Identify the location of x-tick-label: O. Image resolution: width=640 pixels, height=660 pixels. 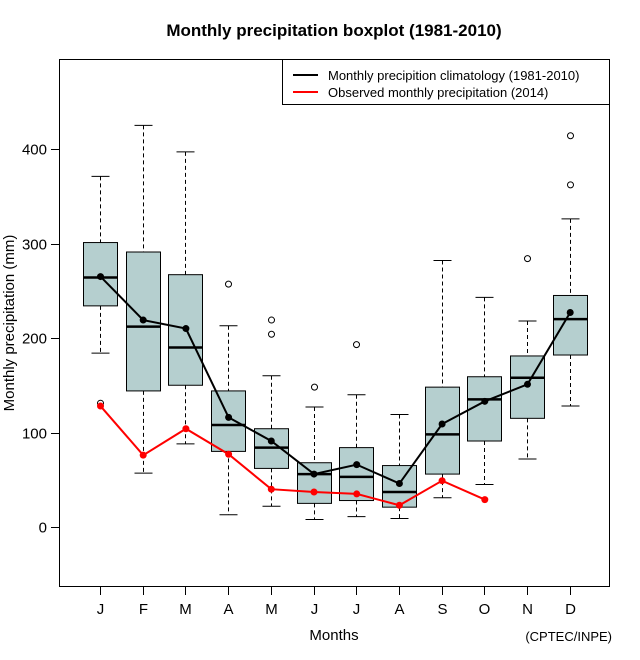
(485, 609).